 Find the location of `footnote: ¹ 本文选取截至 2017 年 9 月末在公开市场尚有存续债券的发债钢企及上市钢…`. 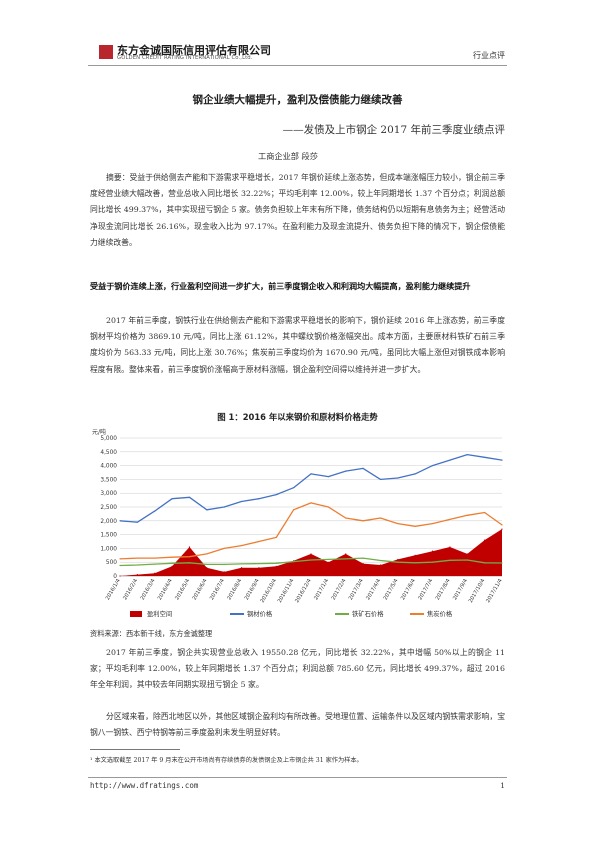

footnote: ¹ 本文选取截至 2017 年 9 月末在公开市场尚有存续债券的发债钢企及上市钢… is located at coordinates (226, 760).